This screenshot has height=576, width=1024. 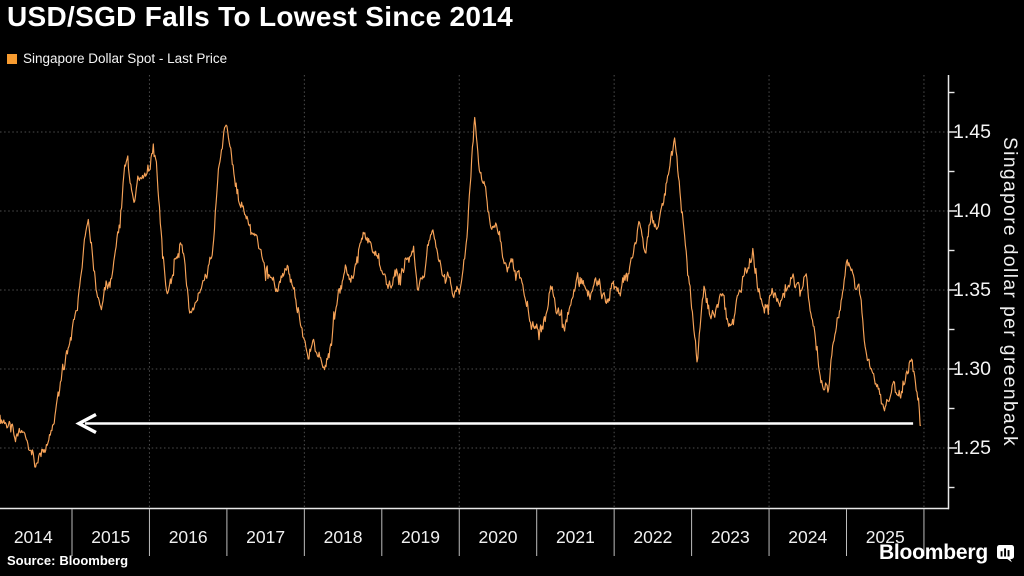 I want to click on bloomberg-wordmark: Bloomberg, so click(x=933, y=552).